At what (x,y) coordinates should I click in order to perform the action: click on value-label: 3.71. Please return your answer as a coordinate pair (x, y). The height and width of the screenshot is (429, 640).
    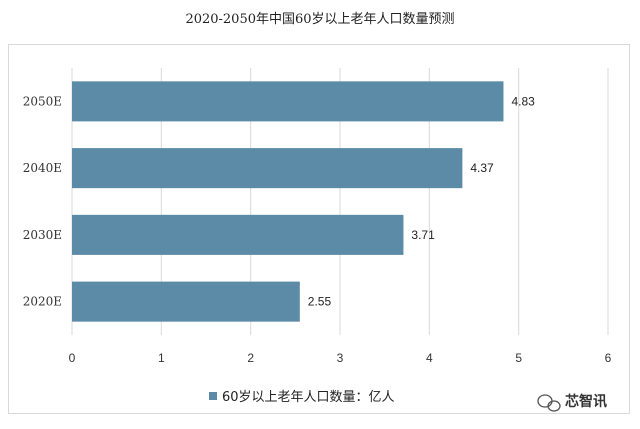
    Looking at the image, I should click on (423, 235).